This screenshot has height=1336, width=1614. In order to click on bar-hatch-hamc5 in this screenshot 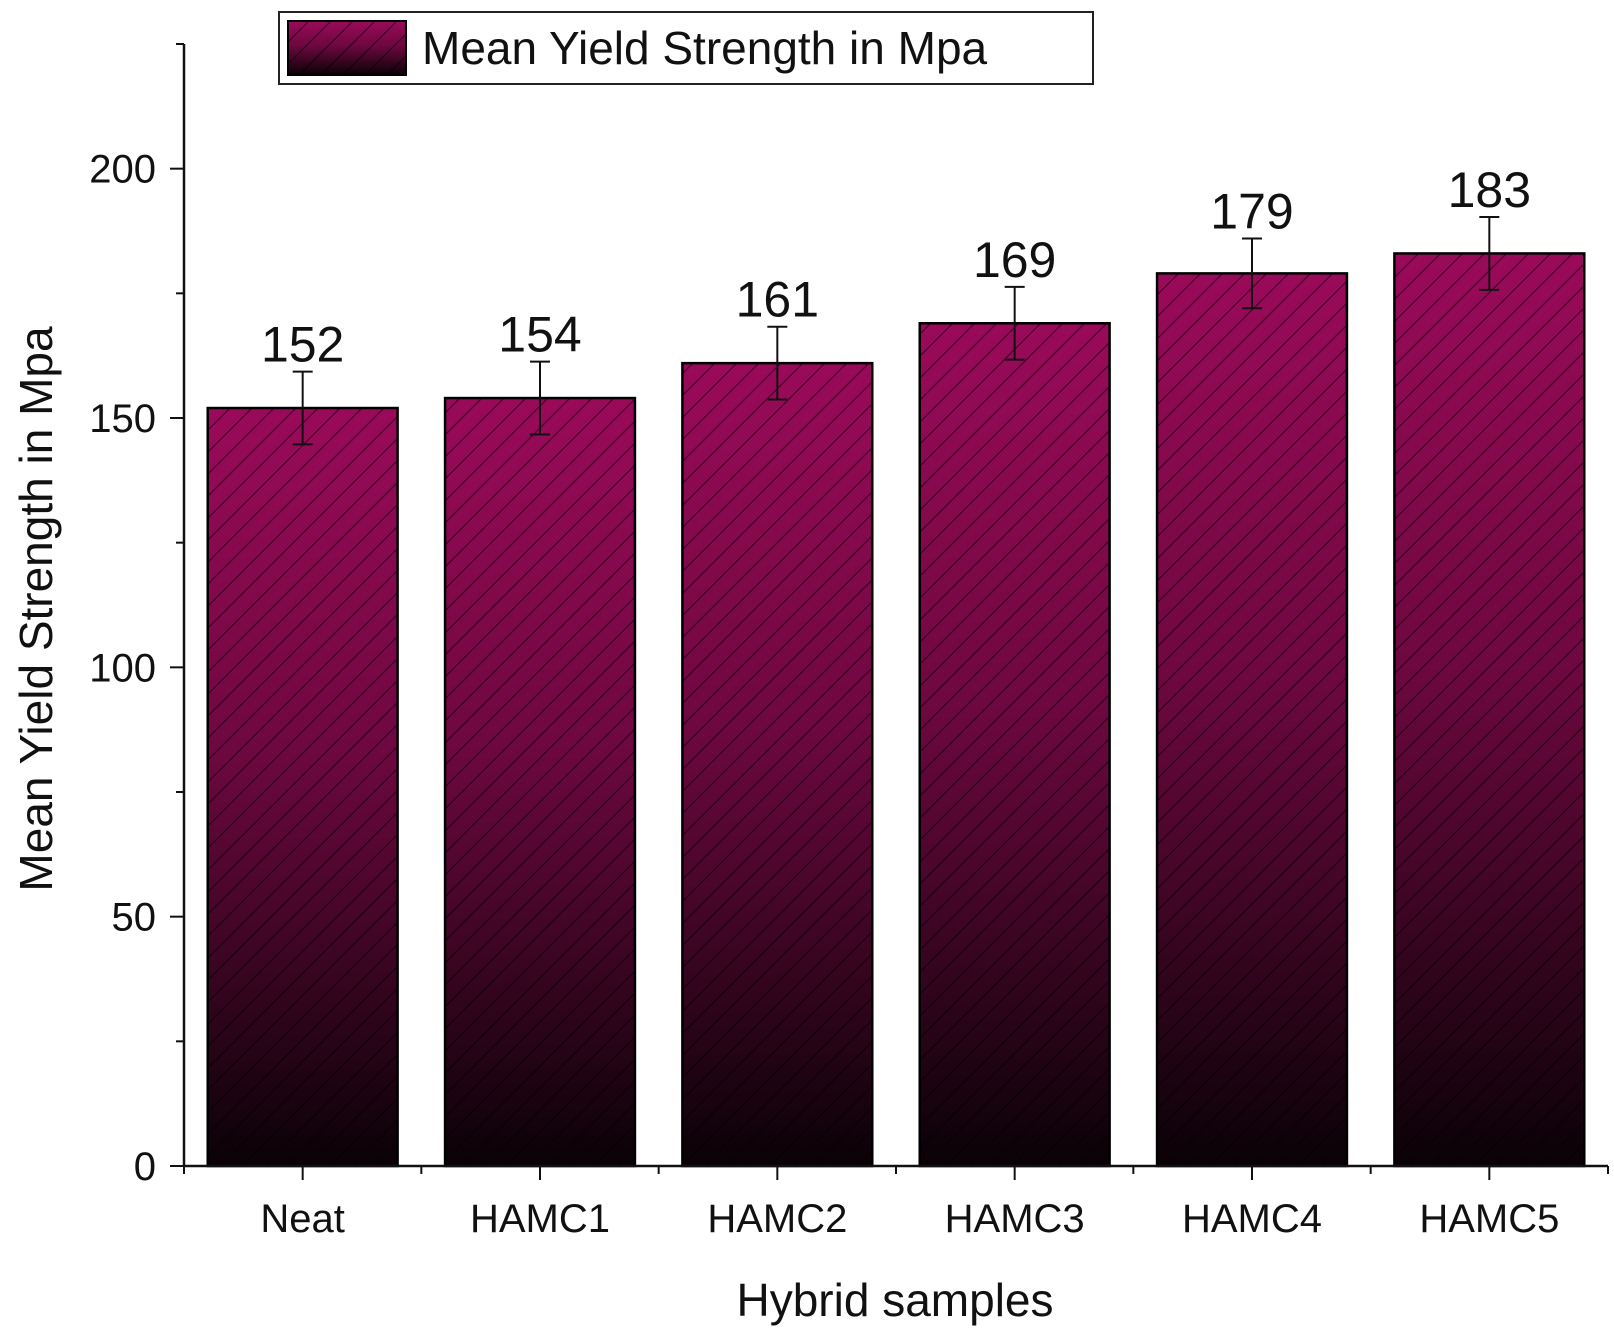, I will do `click(1489, 710)`.